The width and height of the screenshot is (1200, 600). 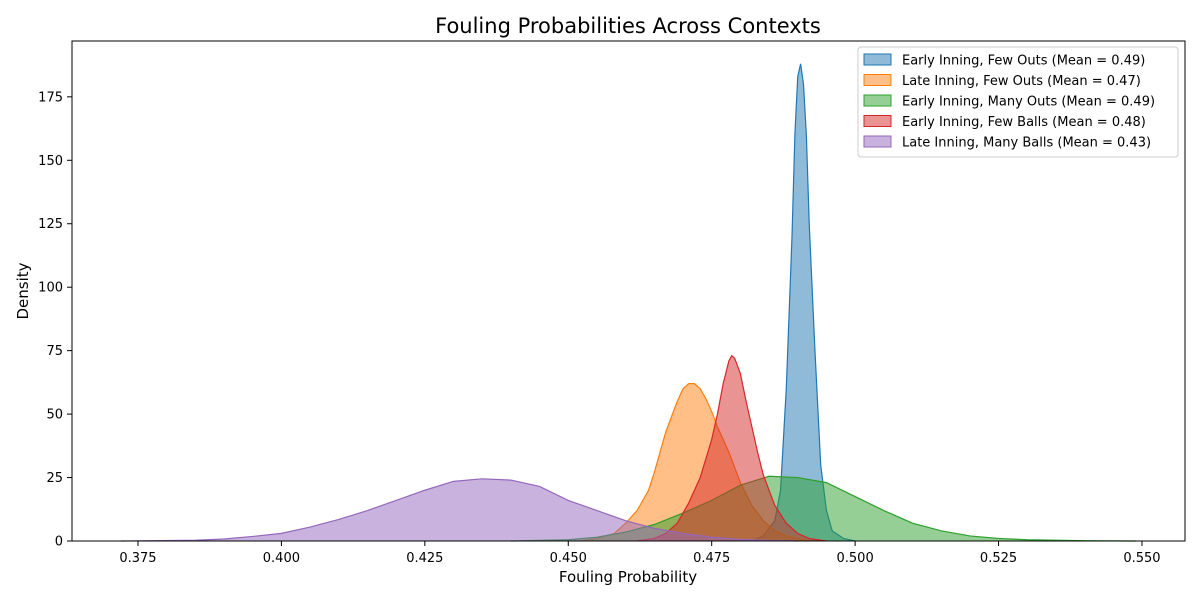 What do you see at coordinates (55, 320) in the screenshot?
I see `y-axis-ticks: 0 25 50 75 100 125 150 175` at bounding box center [55, 320].